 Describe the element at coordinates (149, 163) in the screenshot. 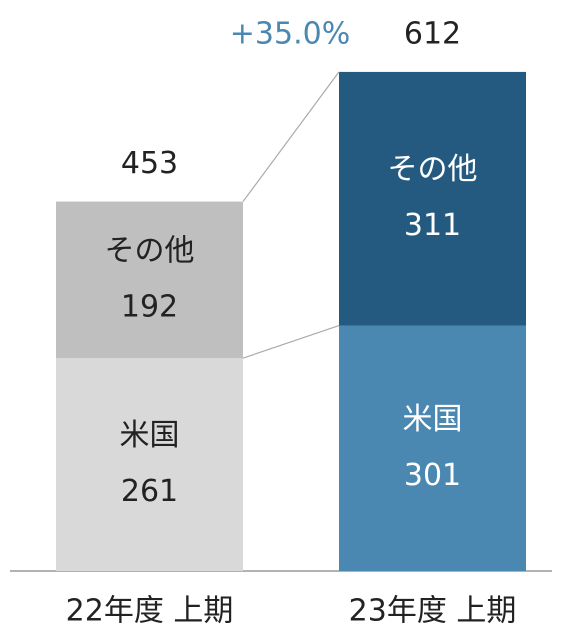

I see `total-label: 453` at that location.